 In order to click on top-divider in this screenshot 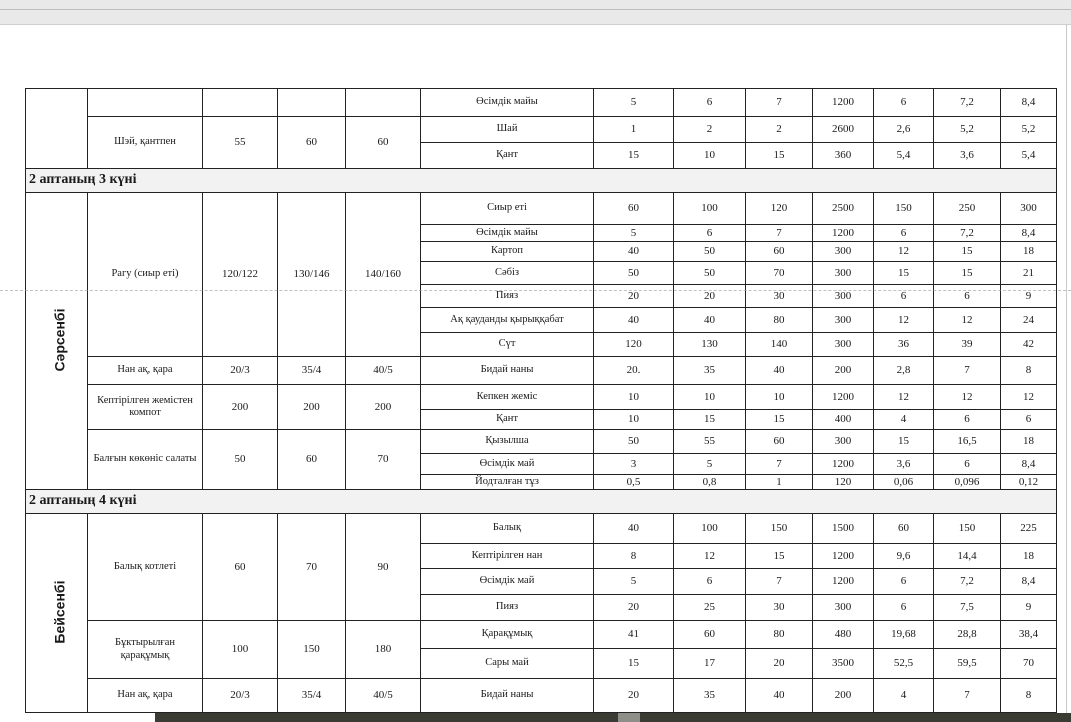, I will do `click(535, 9)`.